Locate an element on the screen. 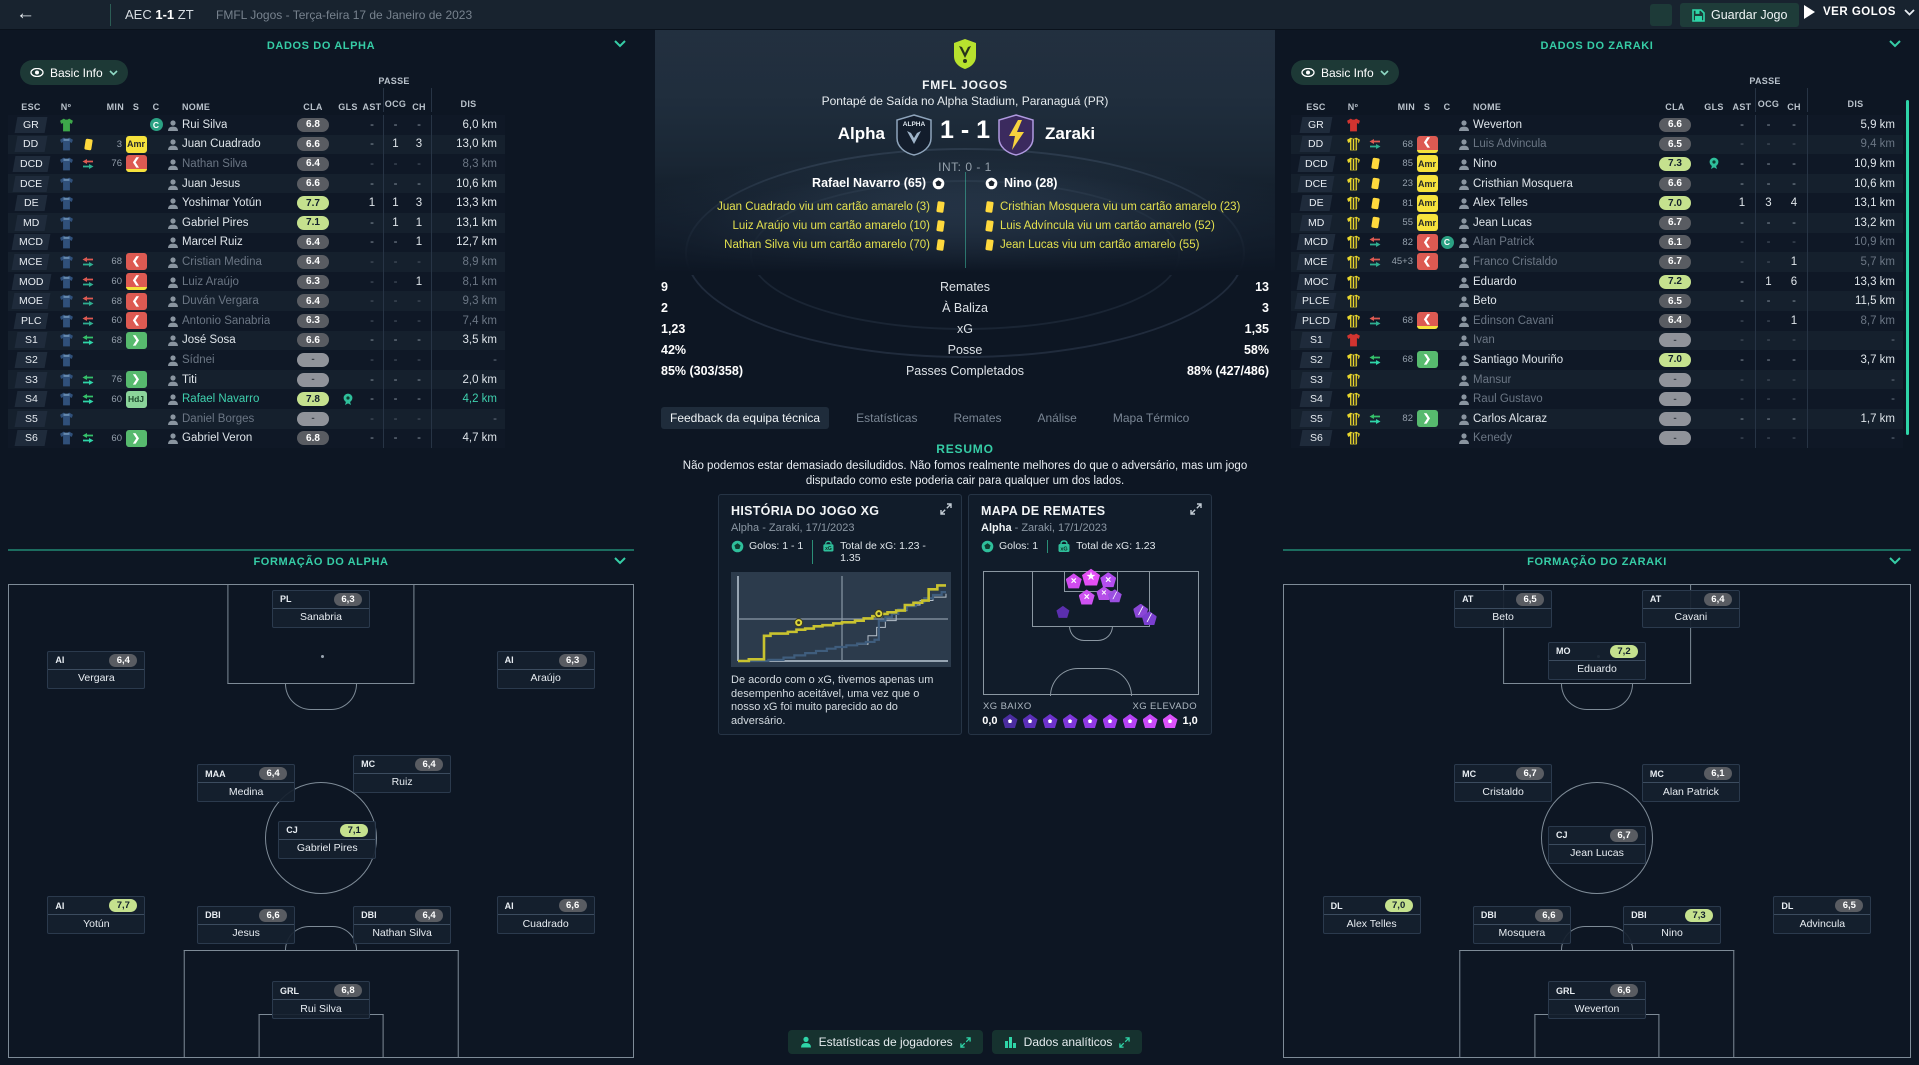  player-row: MCD Marcel Ruiz 6.4- -1 12,7 km is located at coordinates (256, 242).